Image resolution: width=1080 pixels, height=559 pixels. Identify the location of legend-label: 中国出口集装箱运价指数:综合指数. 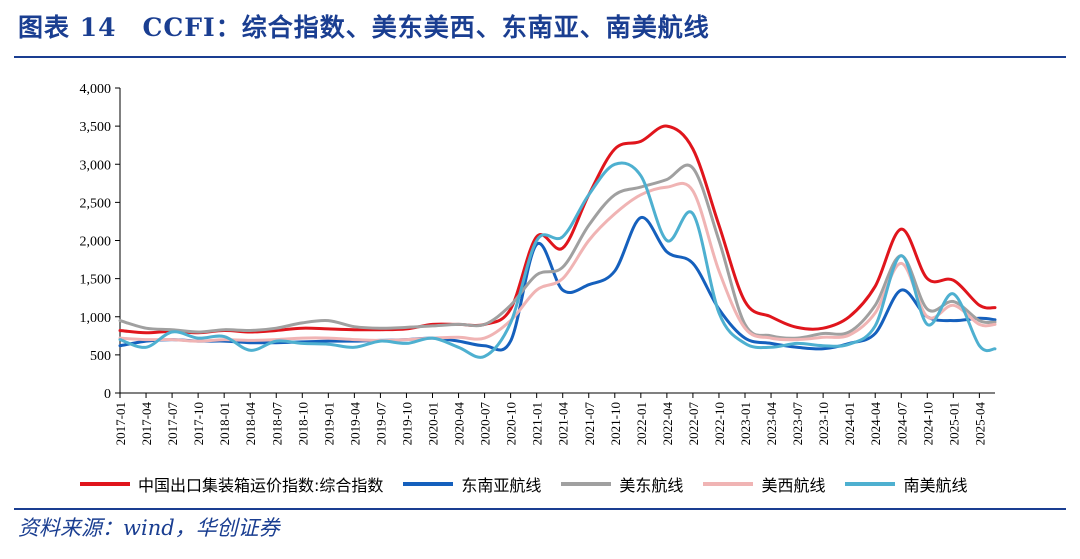
(261, 485).